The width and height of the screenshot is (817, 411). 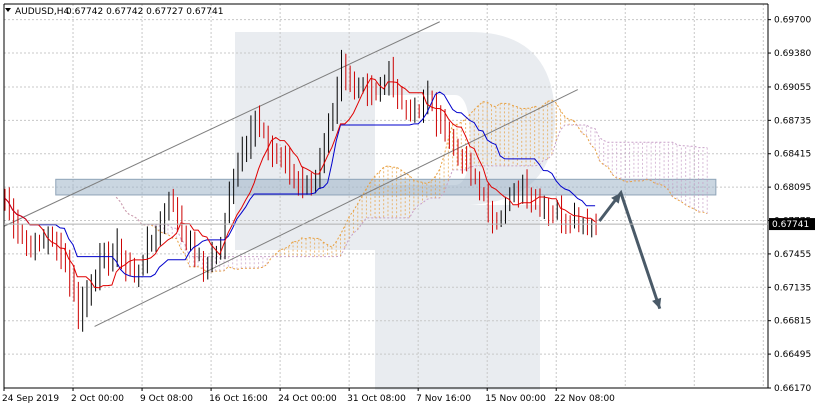 What do you see at coordinates (792, 322) in the screenshot?
I see `y-tick-label-9: 0.66815` at bounding box center [792, 322].